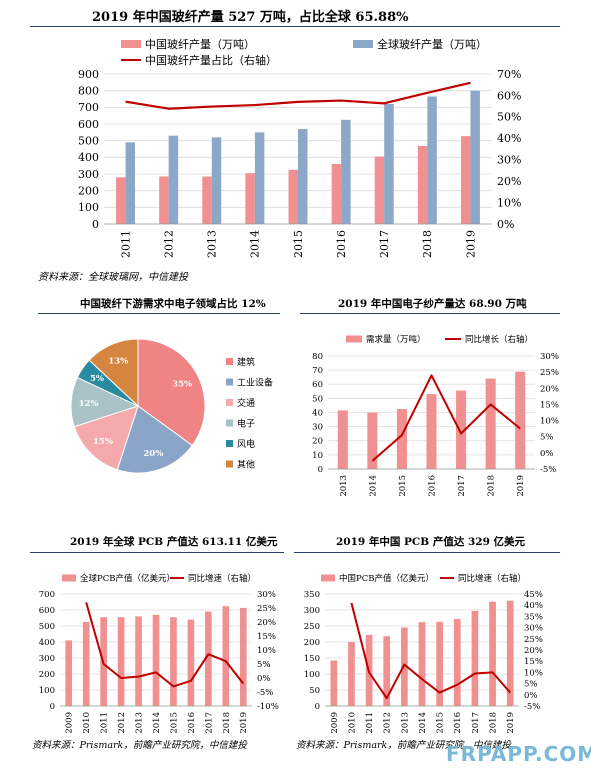  Describe the element at coordinates (173, 304) in the screenshot. I see `chart-title-pie: 中国玻纤下游需求中电子领域占比 12%` at that location.